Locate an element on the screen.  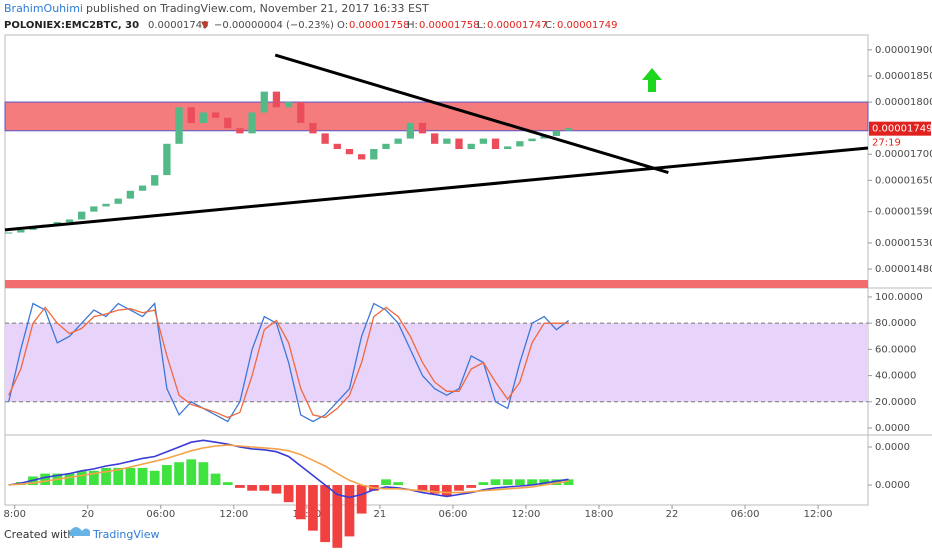
y-tick-label: 40.0000 is located at coordinates (895, 376).